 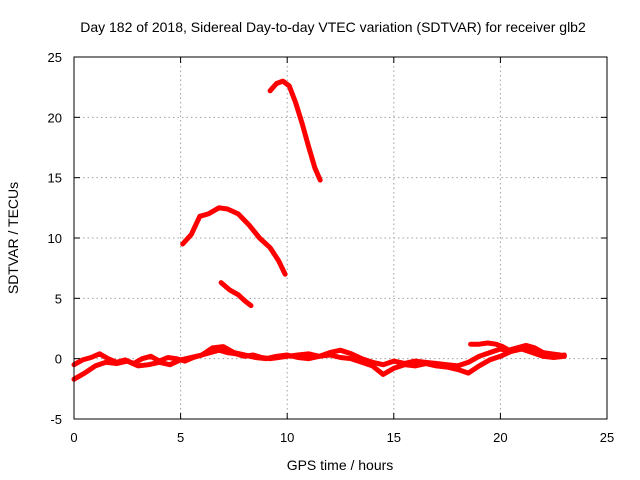 What do you see at coordinates (236, 294) in the screenshot?
I see `series-arc-low` at bounding box center [236, 294].